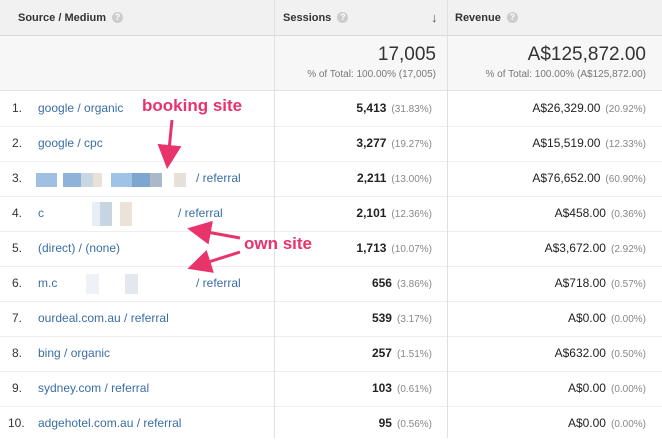 The height and width of the screenshot is (442, 662). I want to click on revenue-cell: A$632.00 (0.50%), so click(600, 353).